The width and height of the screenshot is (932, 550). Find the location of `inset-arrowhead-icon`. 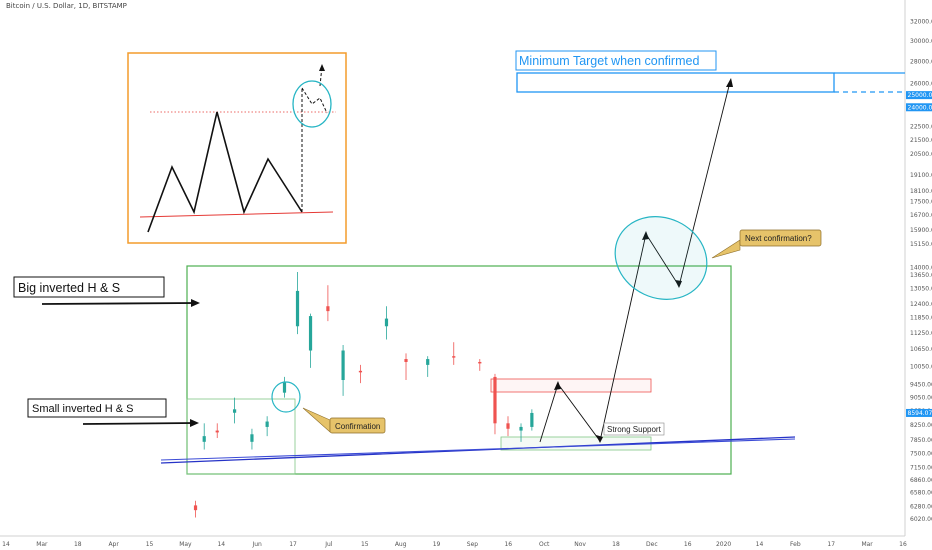

inset-arrowhead-icon is located at coordinates (322, 67).